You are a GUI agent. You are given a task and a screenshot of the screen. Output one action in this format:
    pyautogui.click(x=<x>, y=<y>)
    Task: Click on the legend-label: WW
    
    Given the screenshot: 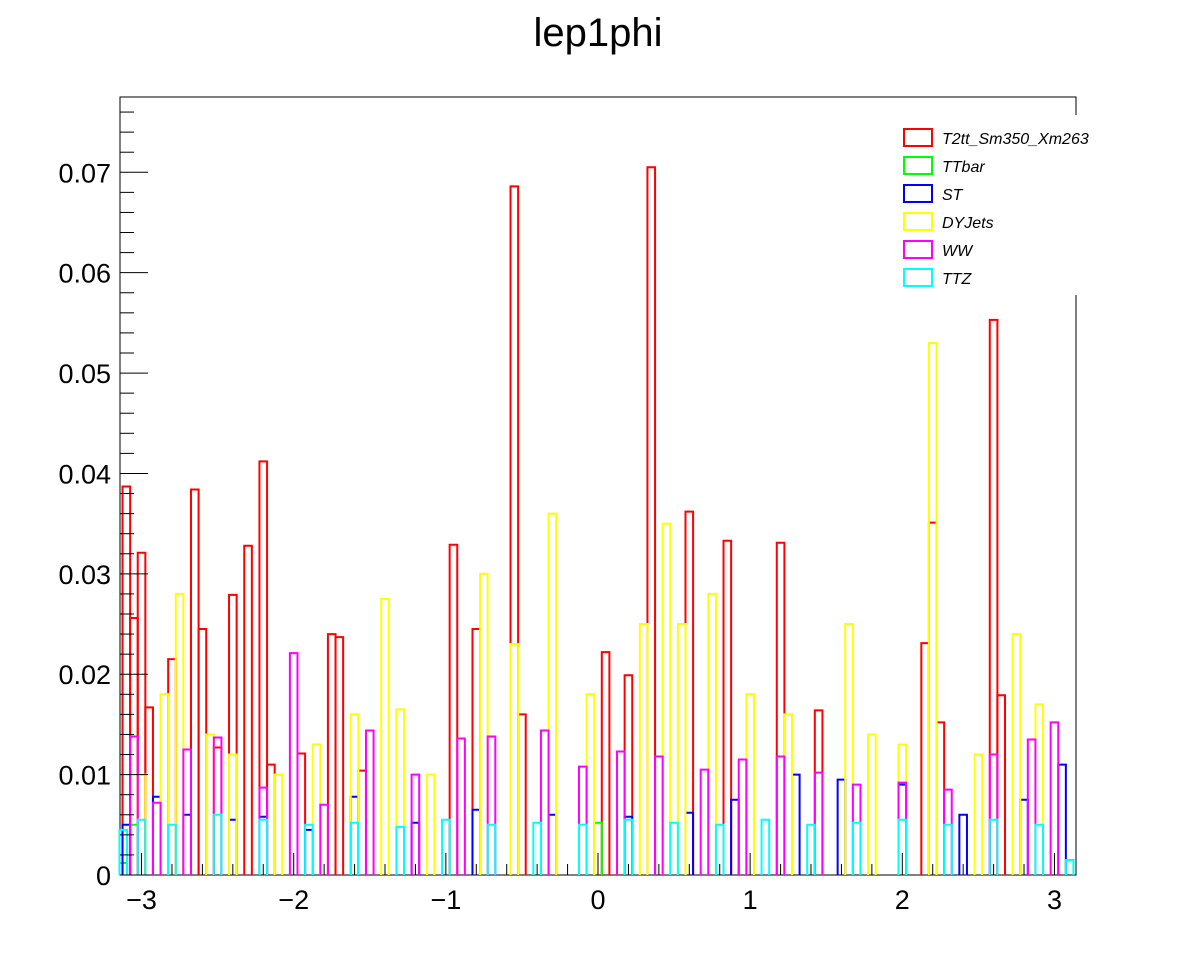 What is the action you would take?
    pyautogui.click(x=958, y=251)
    